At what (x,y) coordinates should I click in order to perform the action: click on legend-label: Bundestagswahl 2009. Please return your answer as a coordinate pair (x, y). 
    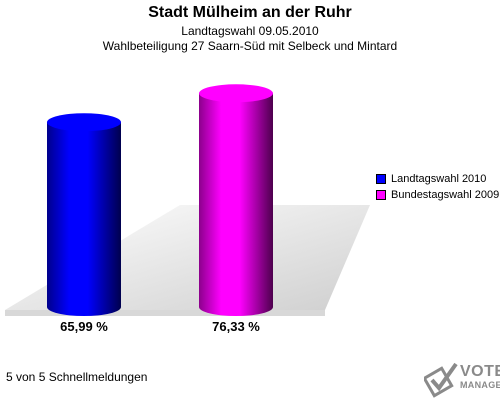
    Looking at the image, I should click on (445, 195).